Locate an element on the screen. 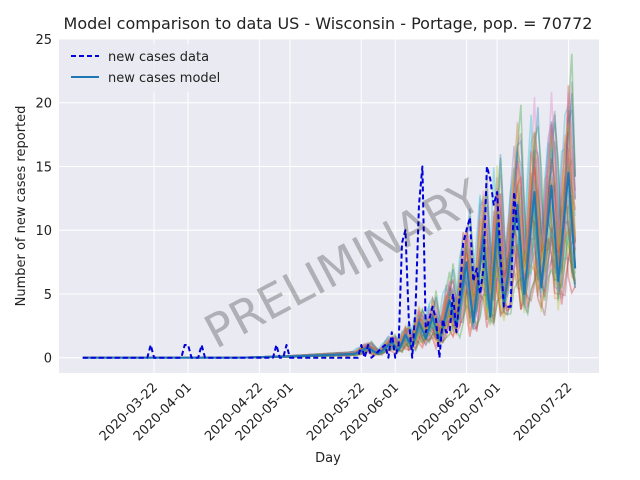 The image size is (640, 480). legend-box is located at coordinates (150, 68).